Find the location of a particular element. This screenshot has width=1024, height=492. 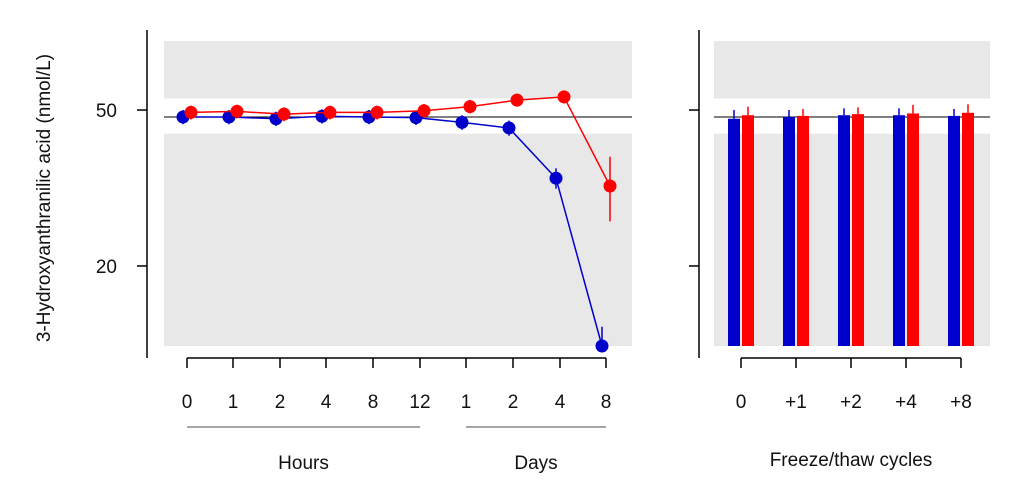

group-label: Days is located at coordinates (535, 463).